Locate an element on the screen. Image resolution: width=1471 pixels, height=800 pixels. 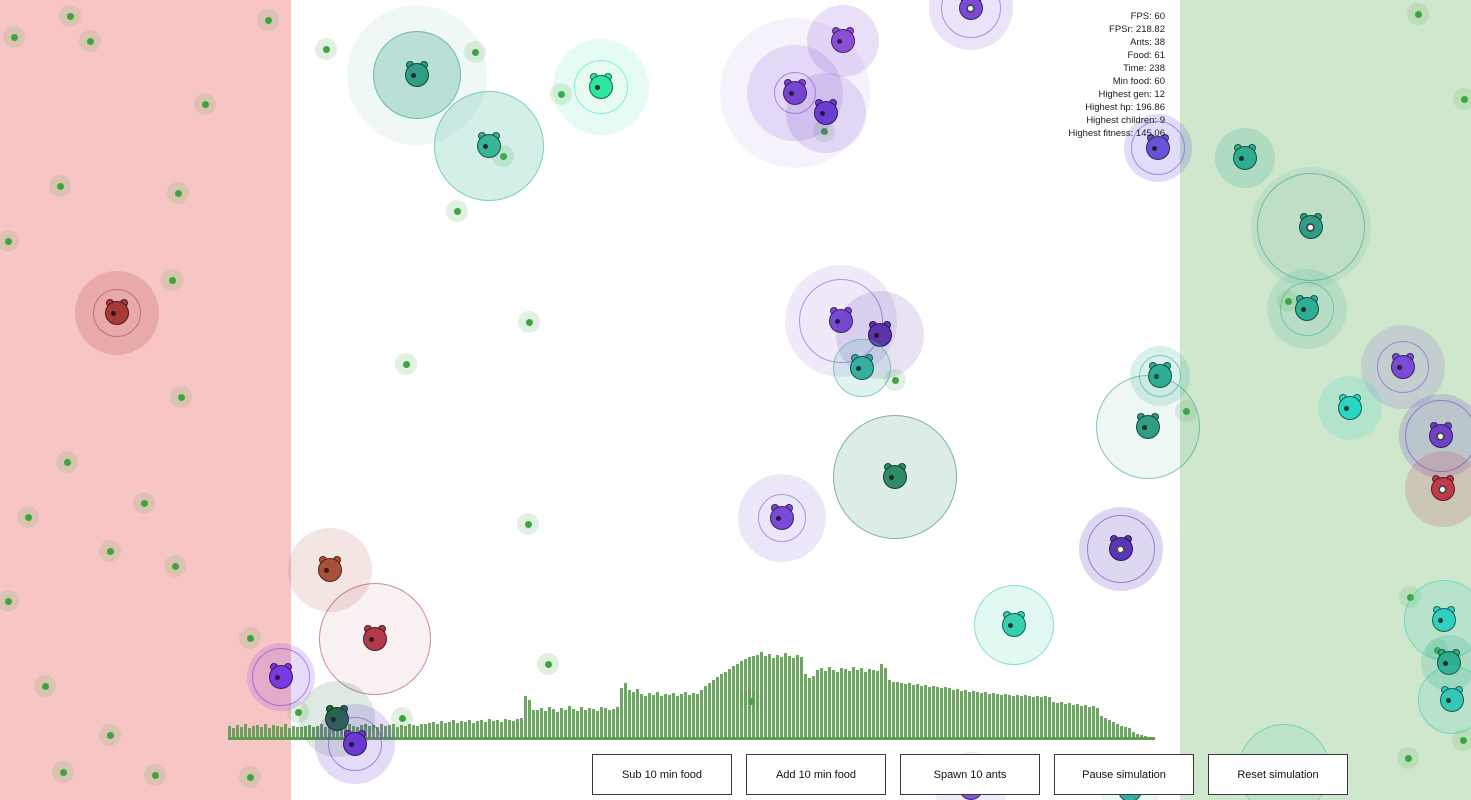
add-food-button: Add 10 min food is located at coordinates (816, 774).